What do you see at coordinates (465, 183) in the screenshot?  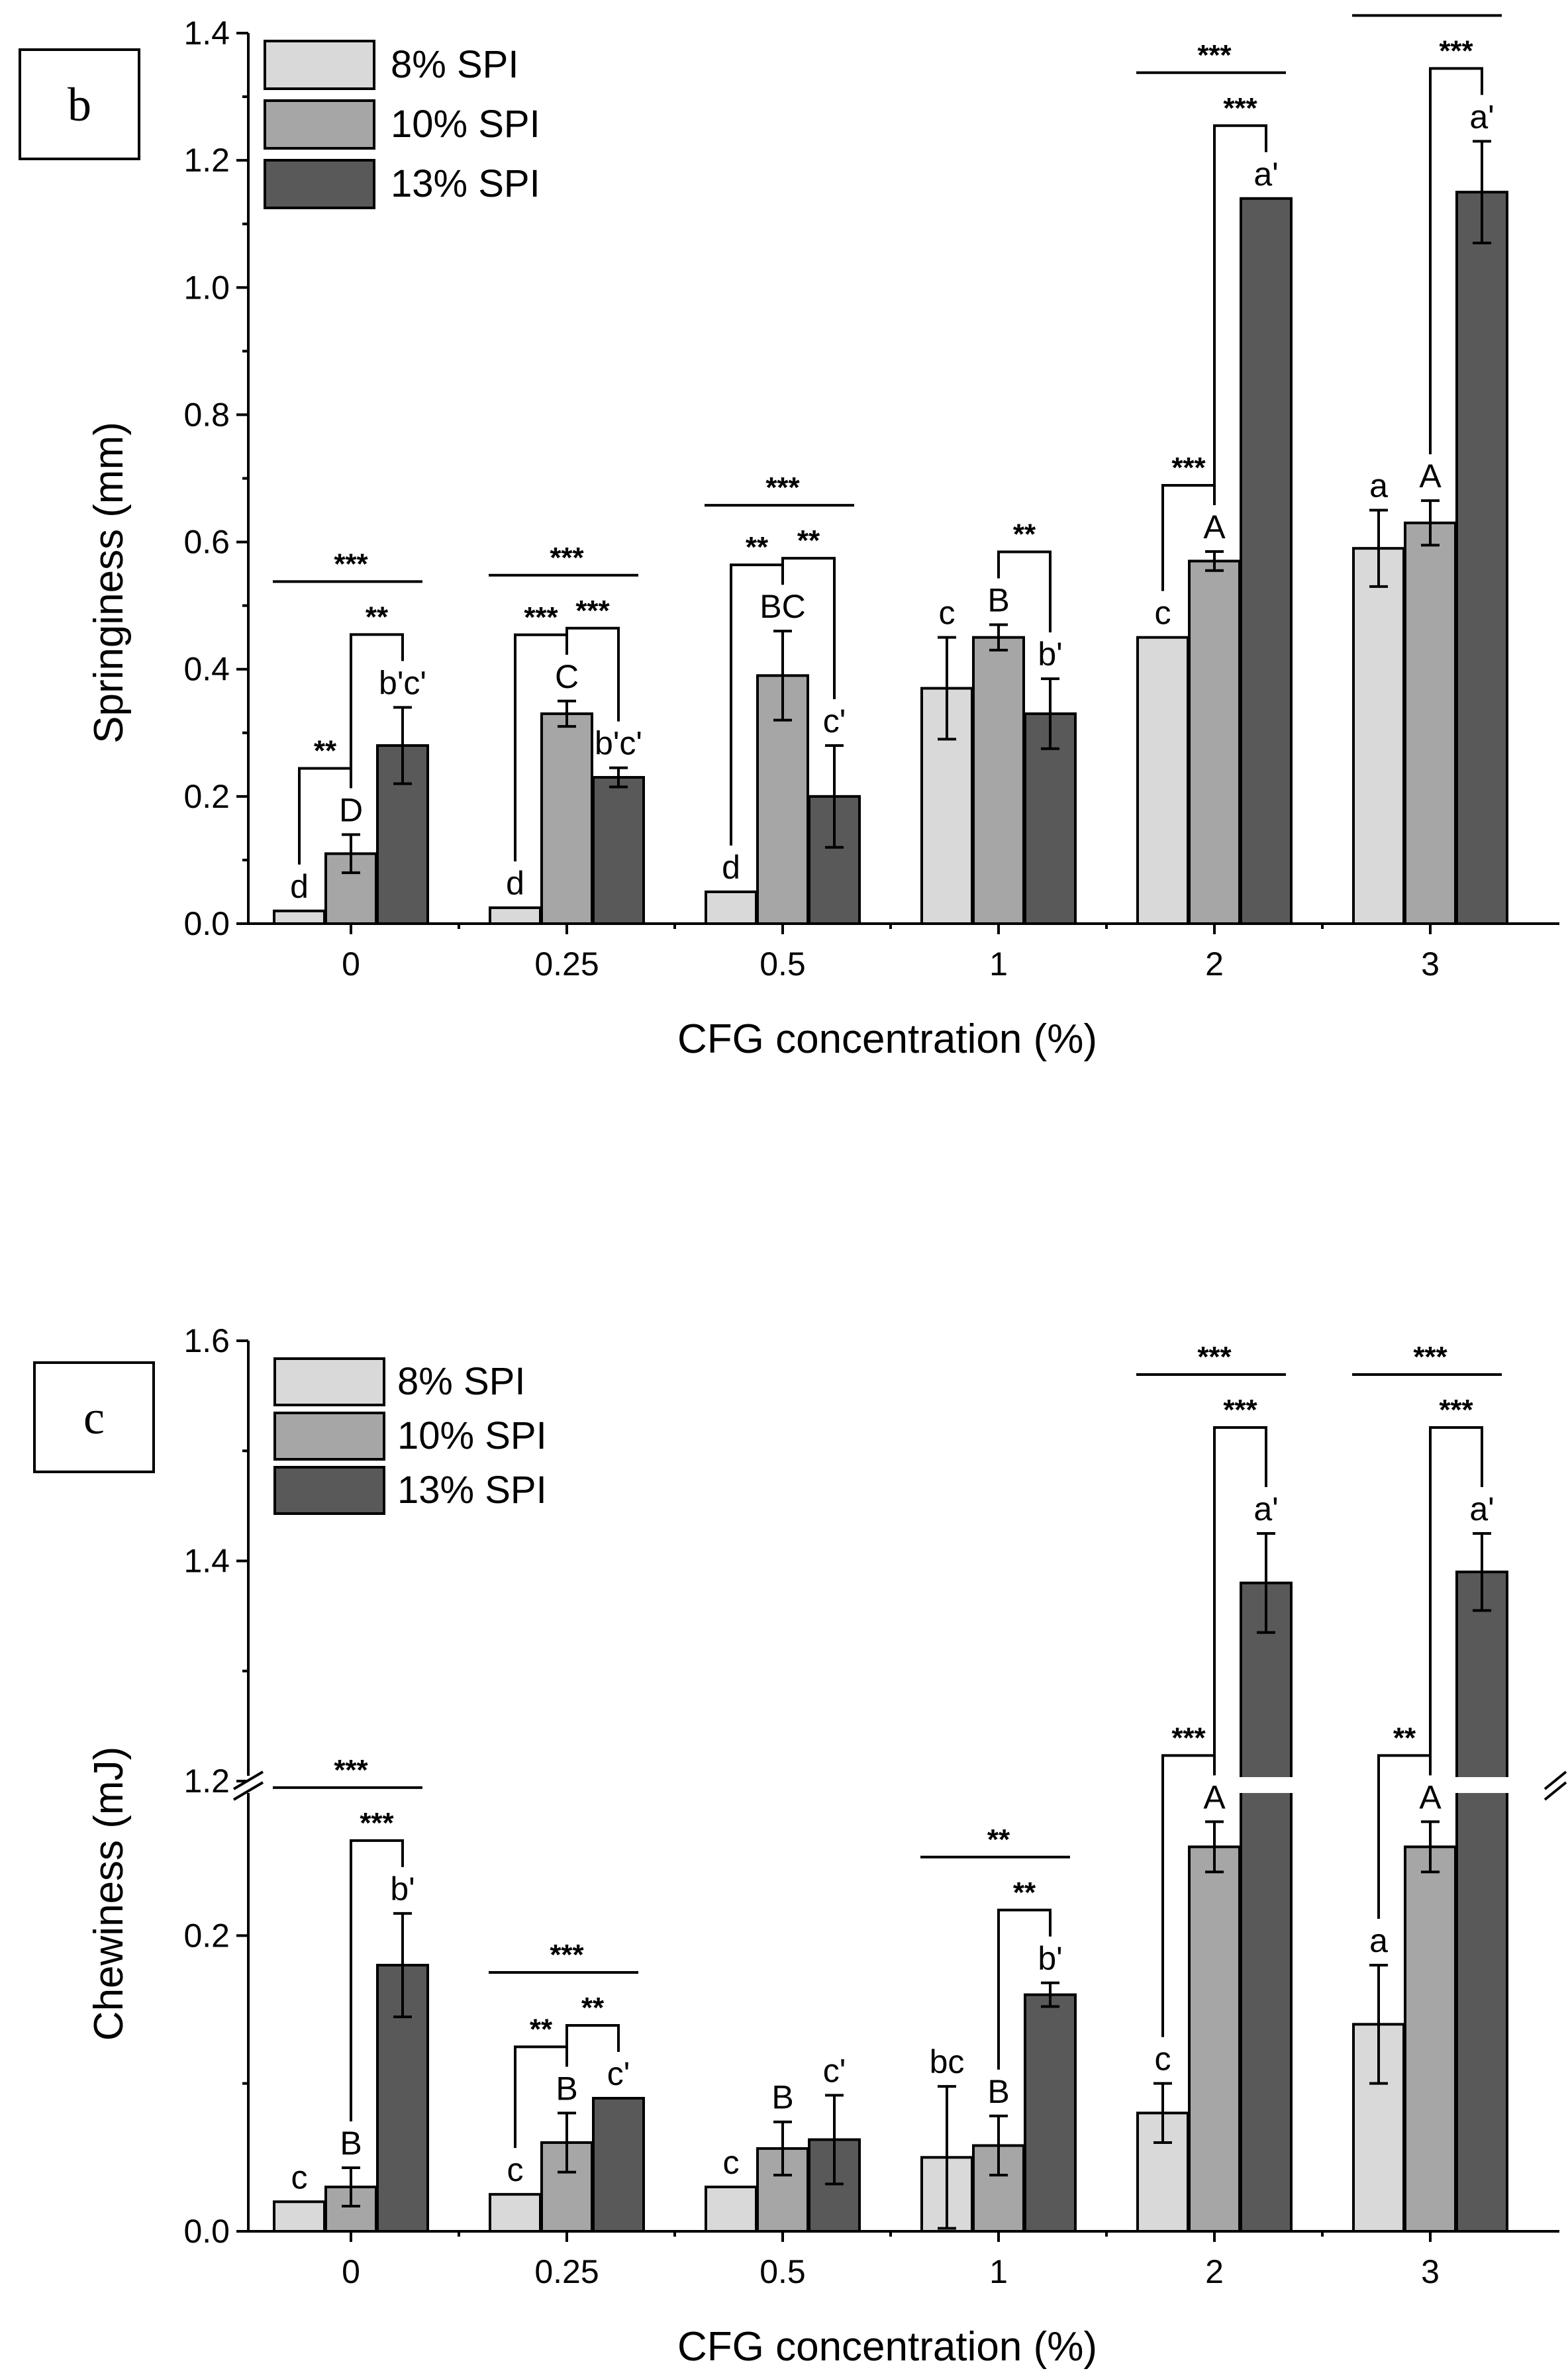 I see `legend-label-b: 13% SPI` at bounding box center [465, 183].